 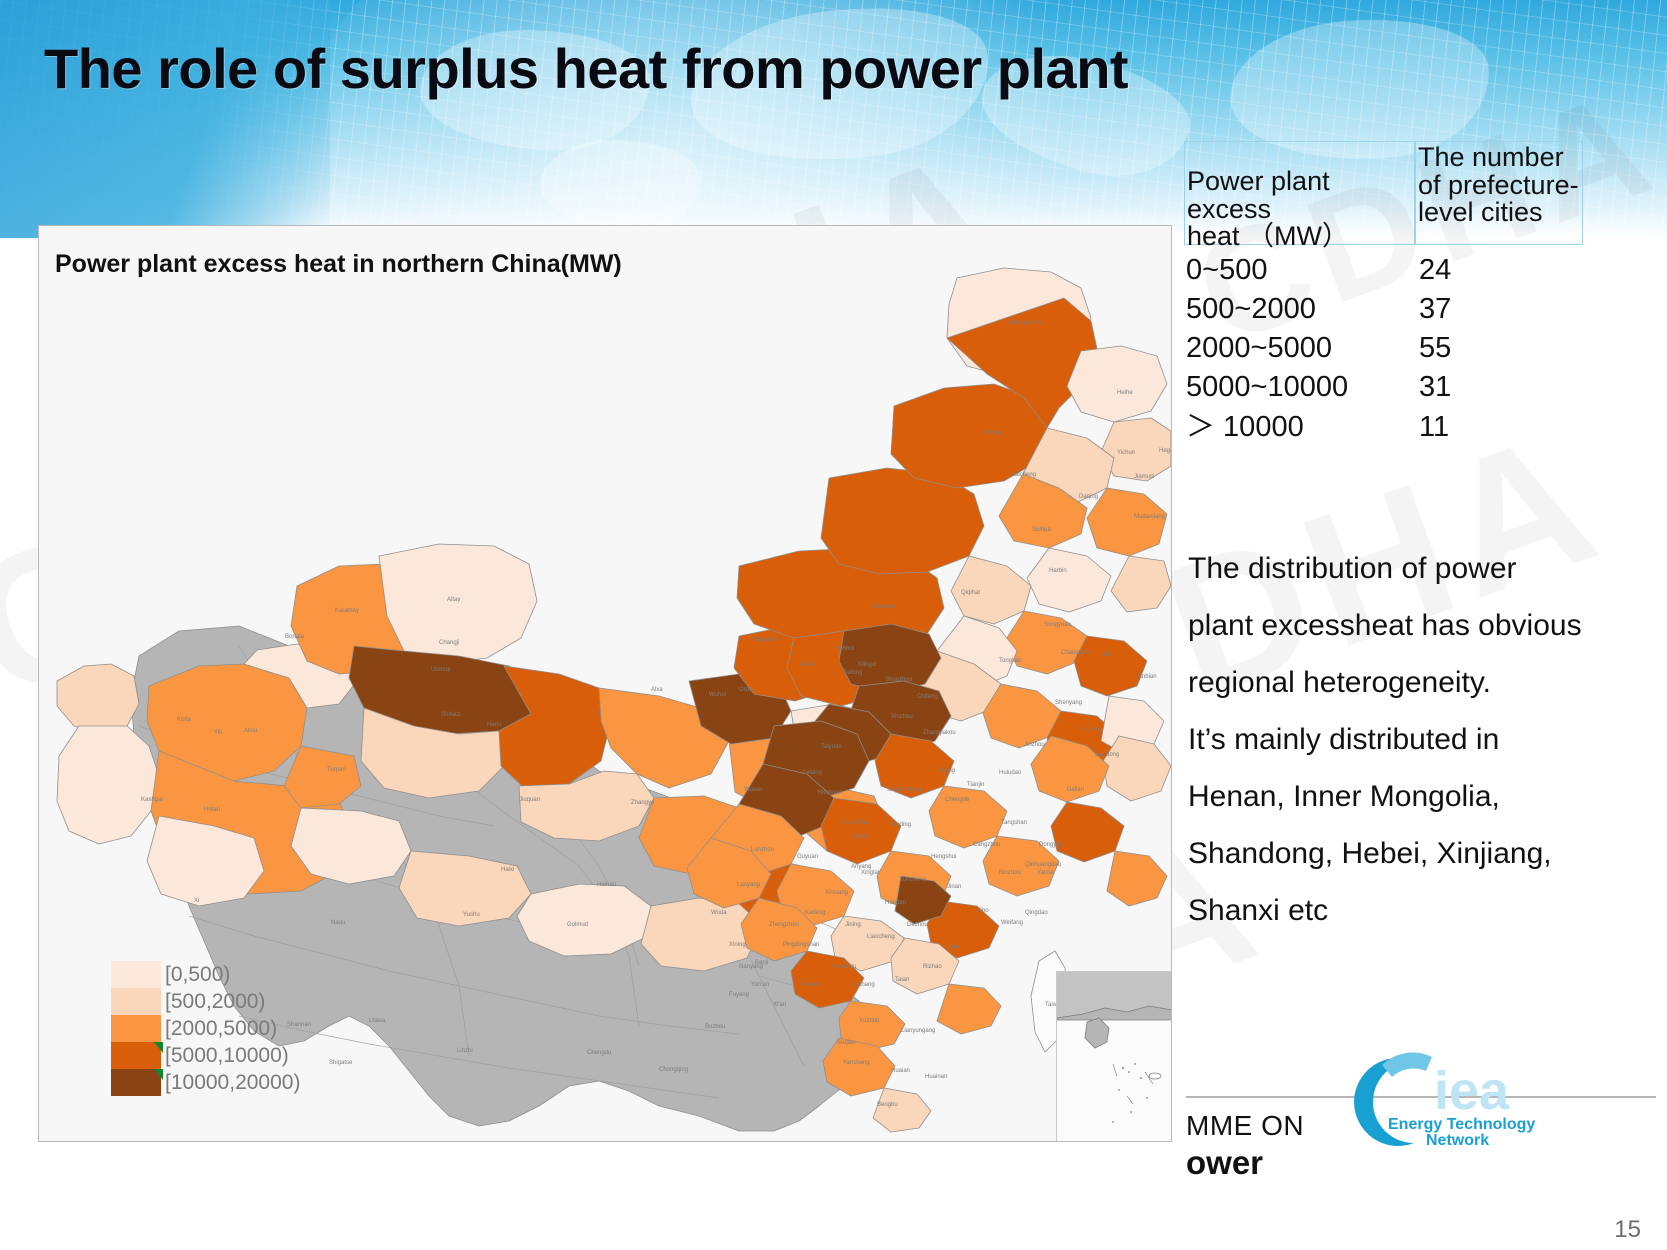 What do you see at coordinates (1089, 730) in the screenshot?
I see `svg-text: Fushun` at bounding box center [1089, 730].